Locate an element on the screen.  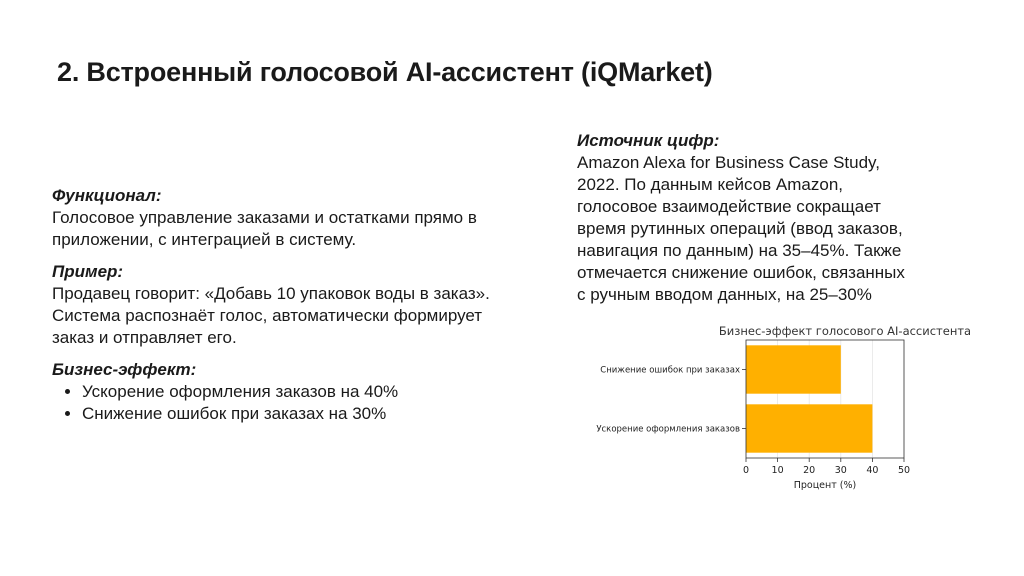
chart-x-tick-label: 10 is located at coordinates (778, 470).